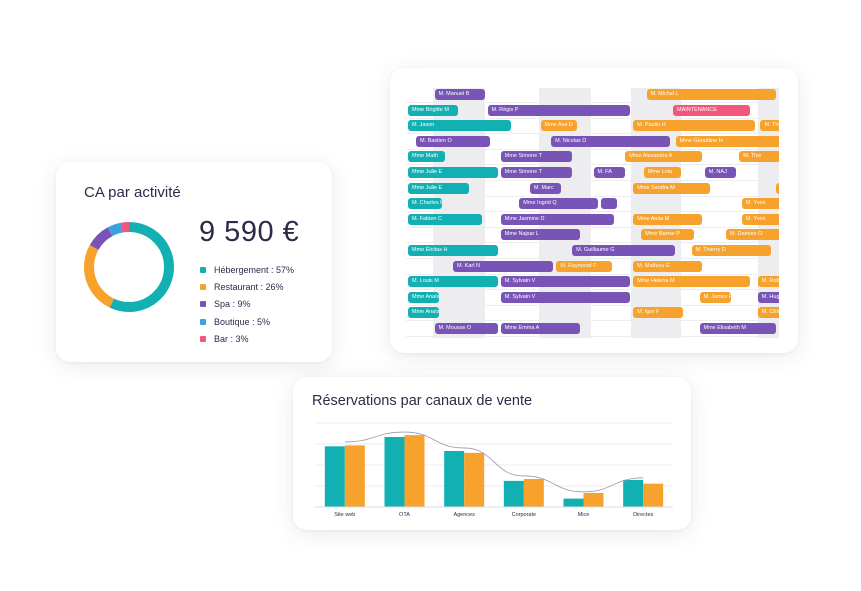  What do you see at coordinates (691, 282) in the screenshot?
I see `booking-bar: Mme Helena M` at bounding box center [691, 282].